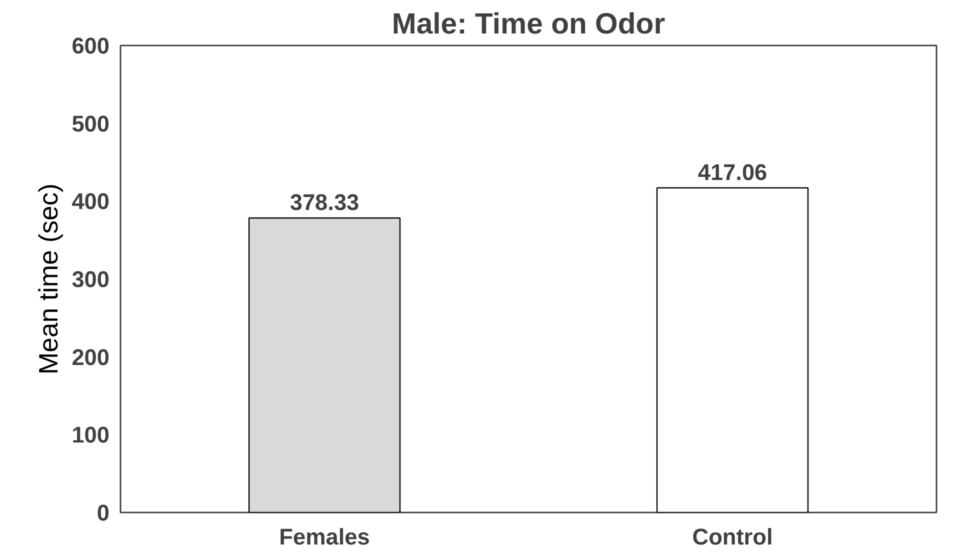 The image size is (956, 552). What do you see at coordinates (732, 537) in the screenshot?
I see `x-tick-label: Control` at bounding box center [732, 537].